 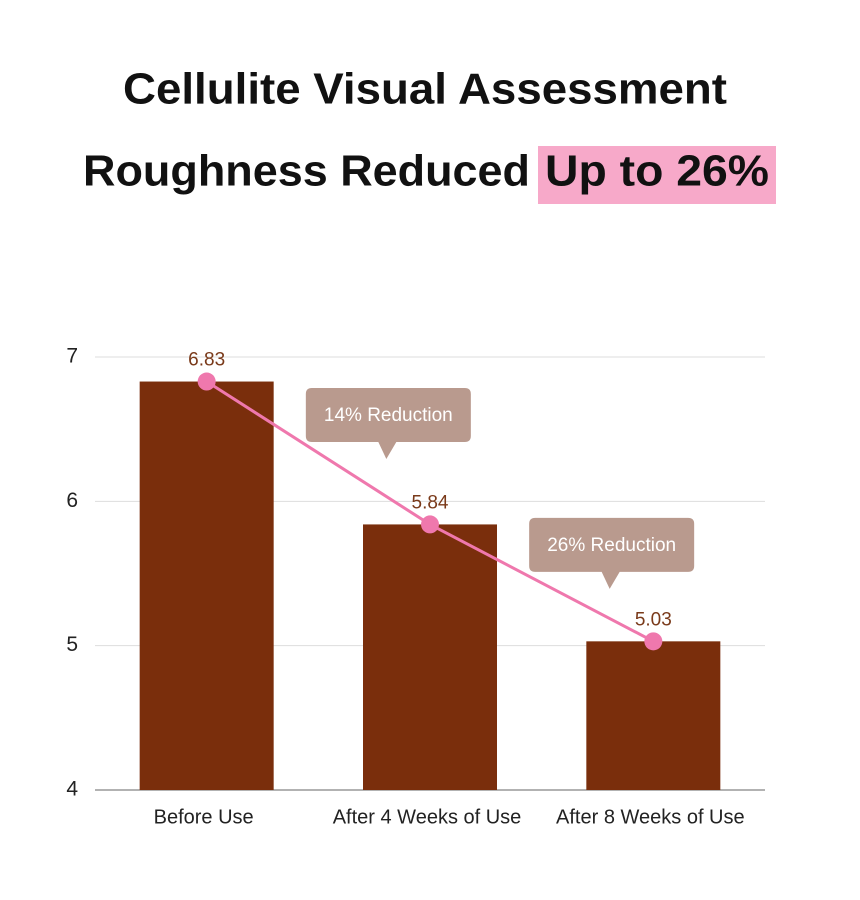 What do you see at coordinates (427, 817) in the screenshot?
I see `x-tick-label: After 4 Weeks of Use` at bounding box center [427, 817].